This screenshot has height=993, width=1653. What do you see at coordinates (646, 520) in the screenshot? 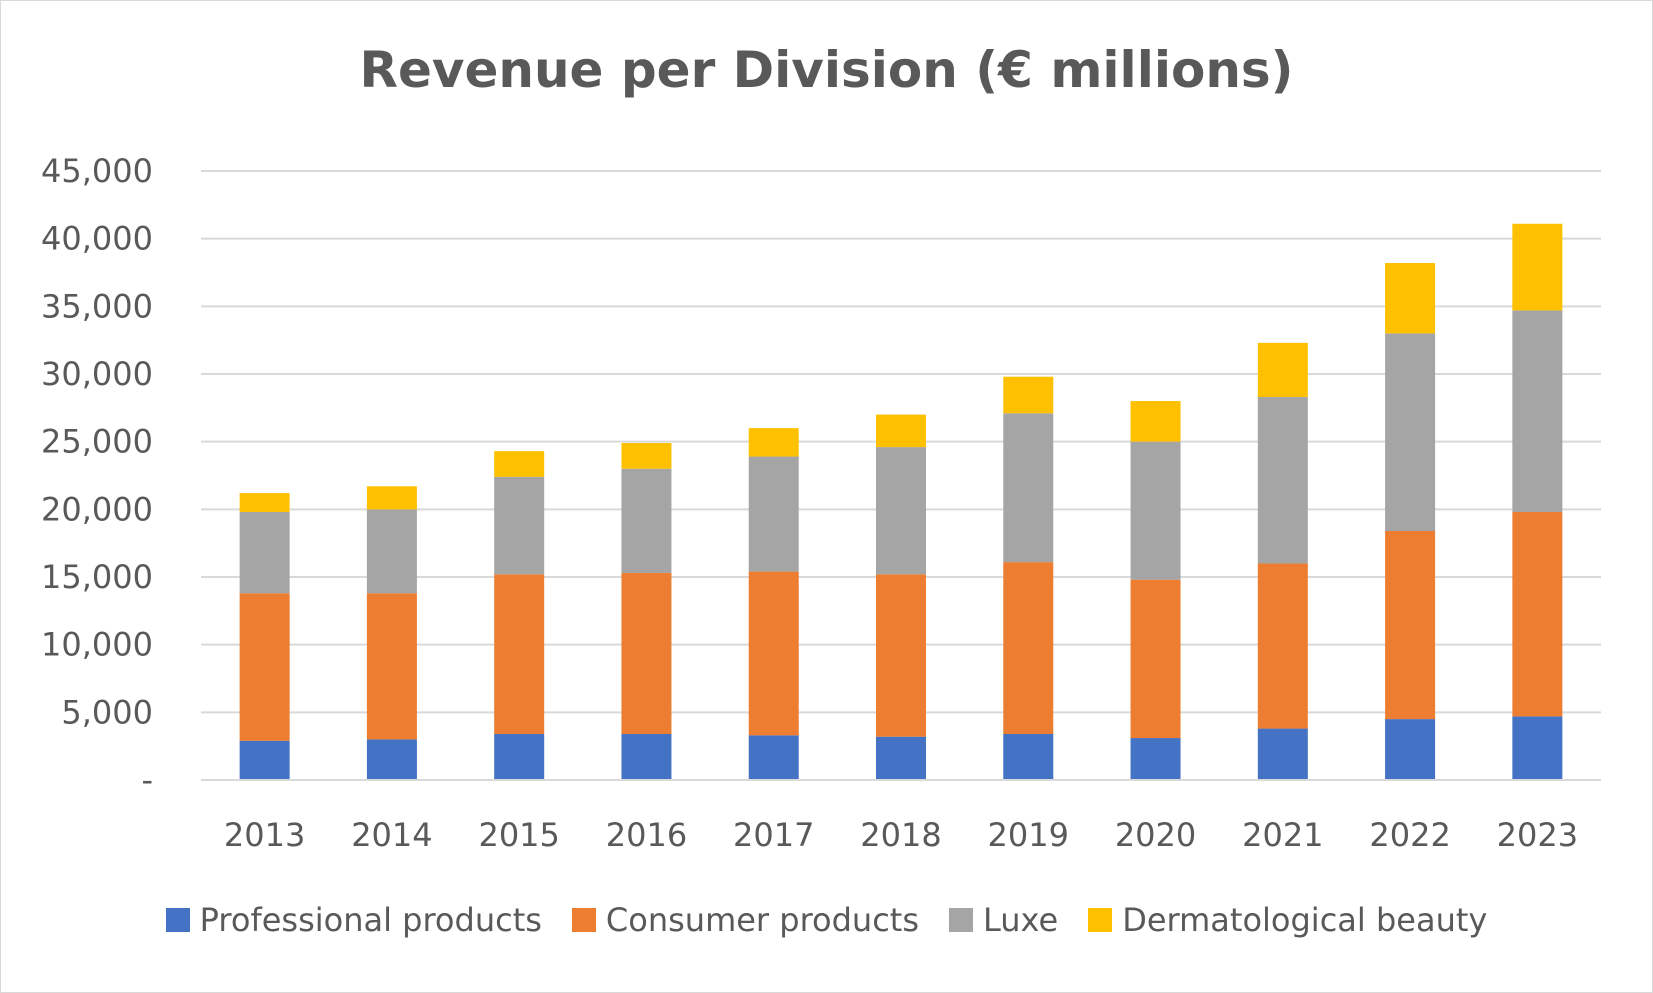
I see `bar-luxe-2016` at bounding box center [646, 520].